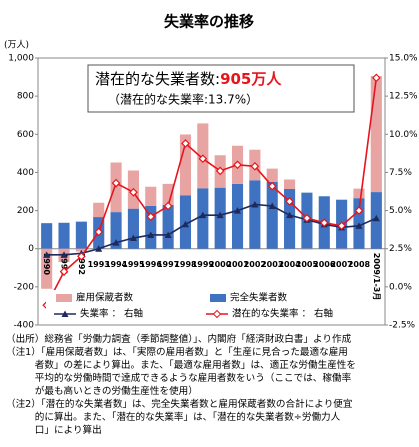 This screenshot has width=419, height=447. I want to click on annotation-text: （潜在的な失業率:13.7%）, so click(183, 99).